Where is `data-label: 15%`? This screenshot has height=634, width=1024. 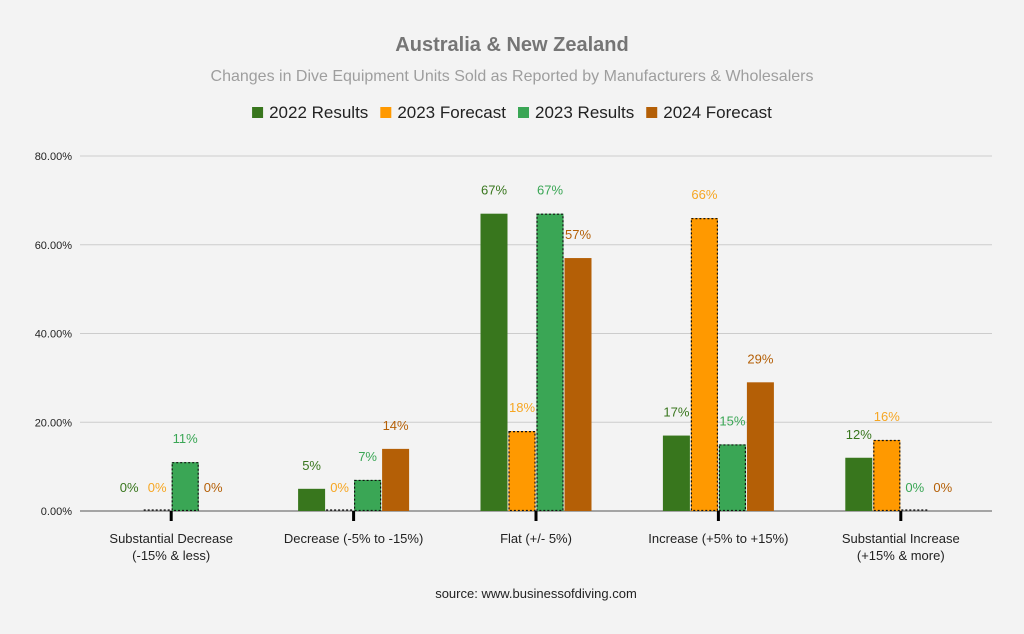
data-label: 15% is located at coordinates (732, 420).